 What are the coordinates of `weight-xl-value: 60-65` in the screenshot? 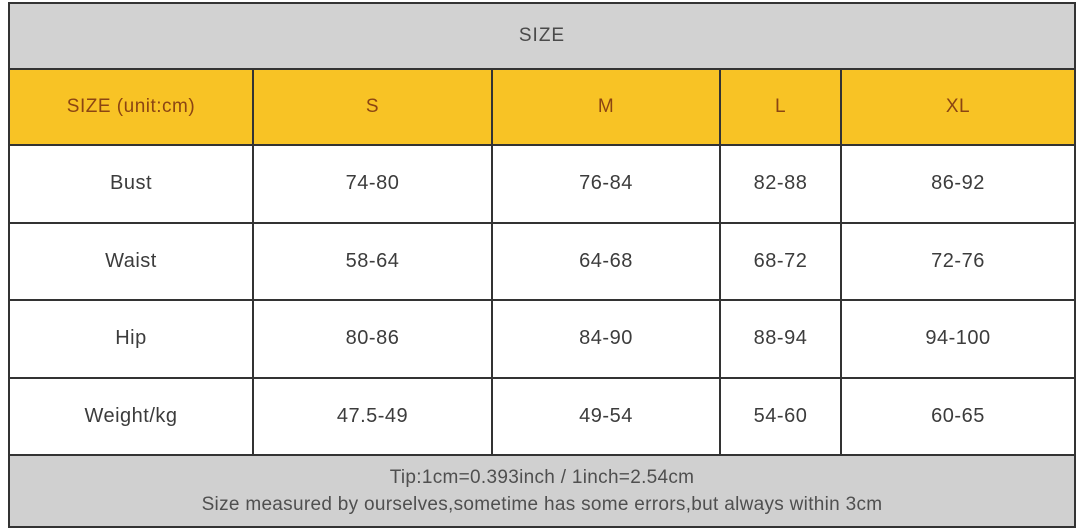 It's located at (958, 417).